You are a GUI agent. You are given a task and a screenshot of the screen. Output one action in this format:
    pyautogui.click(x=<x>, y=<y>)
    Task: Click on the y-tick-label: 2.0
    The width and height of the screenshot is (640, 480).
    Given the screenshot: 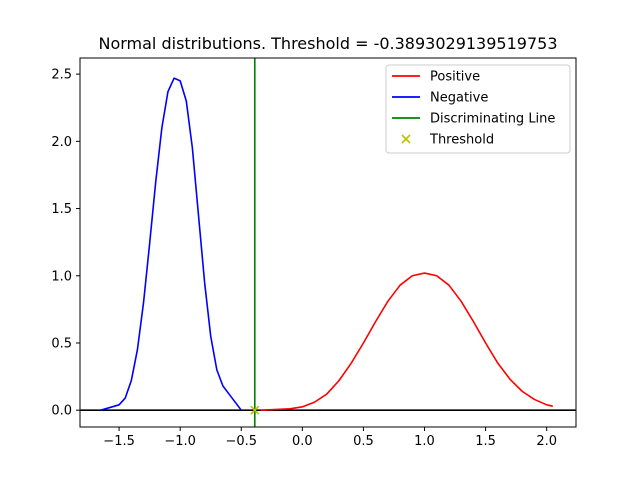 What is the action you would take?
    pyautogui.click(x=61, y=142)
    